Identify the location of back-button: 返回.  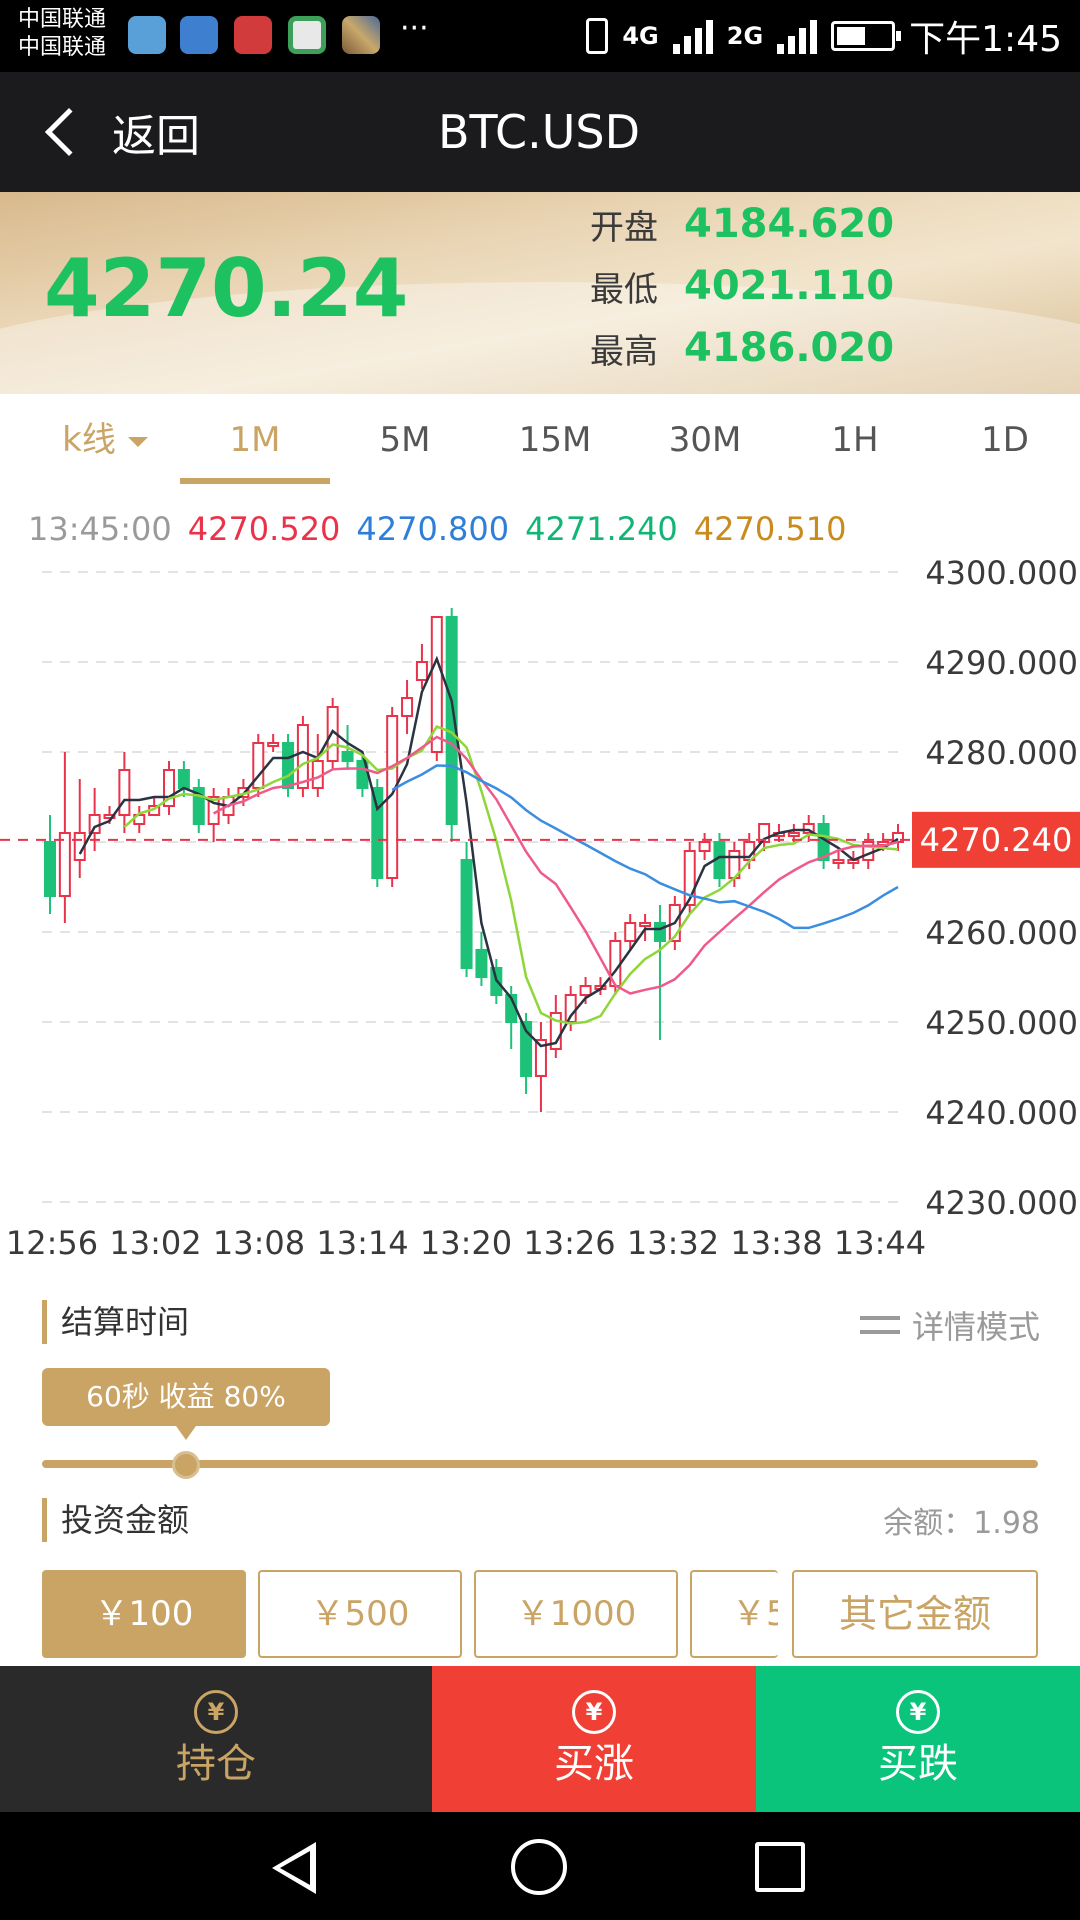
(120, 132).